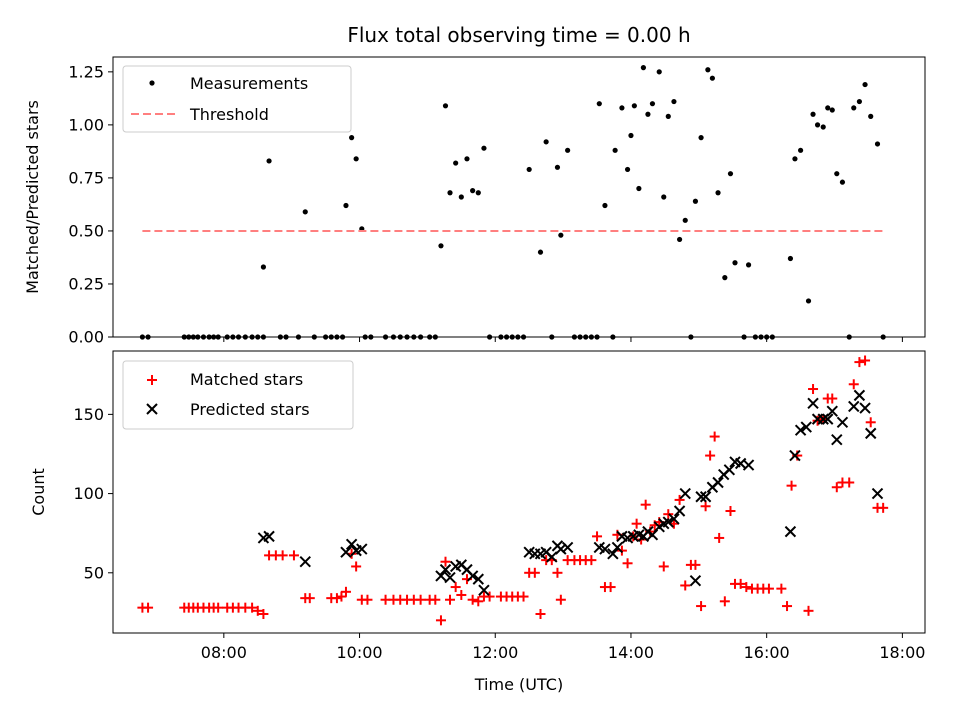 This screenshot has width=960, height=720. I want to click on bottom-legend: Matched stars Predicted stars, so click(238, 395).